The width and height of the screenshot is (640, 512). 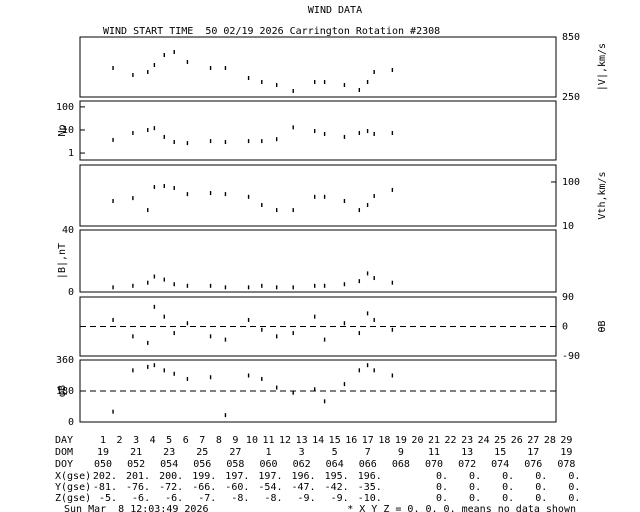 What do you see at coordinates (434, 440) in the screenshot?
I see `day-cell: 21` at bounding box center [434, 440].